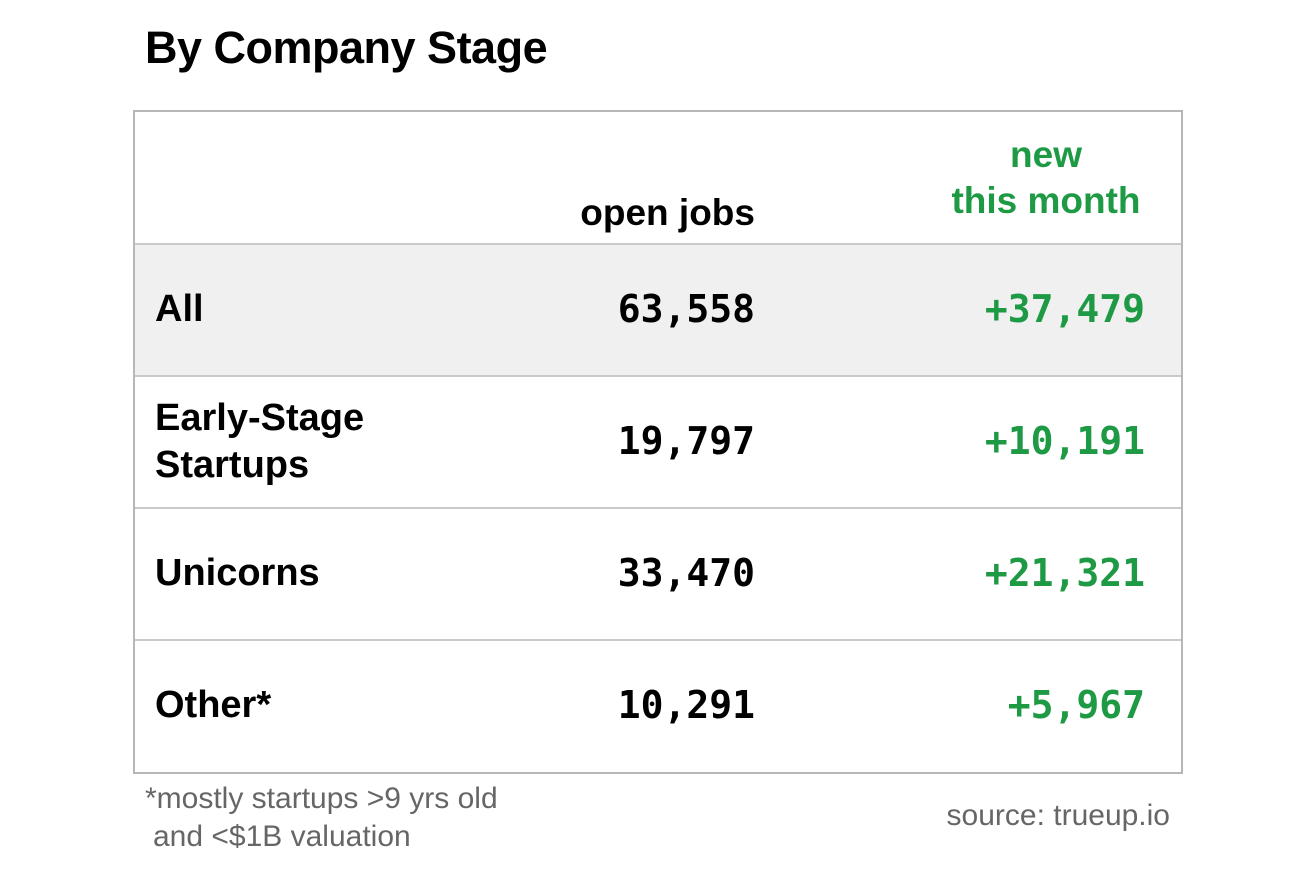  I want to click on table-row: Early-Stage Startups 19,797 +10,191, so click(658, 441).